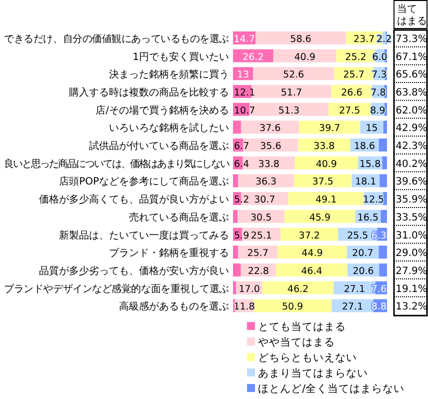 This screenshot has width=428, height=399. What do you see at coordinates (169, 253) in the screenshot?
I see `y-tick-label: ブランド・銘柄を重視する` at bounding box center [169, 253].